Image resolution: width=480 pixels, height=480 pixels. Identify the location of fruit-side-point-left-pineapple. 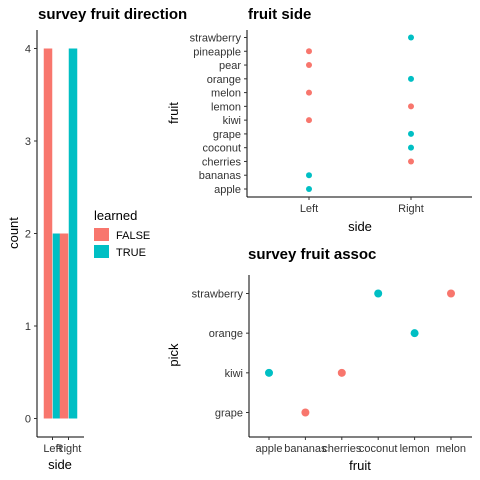
(309, 51).